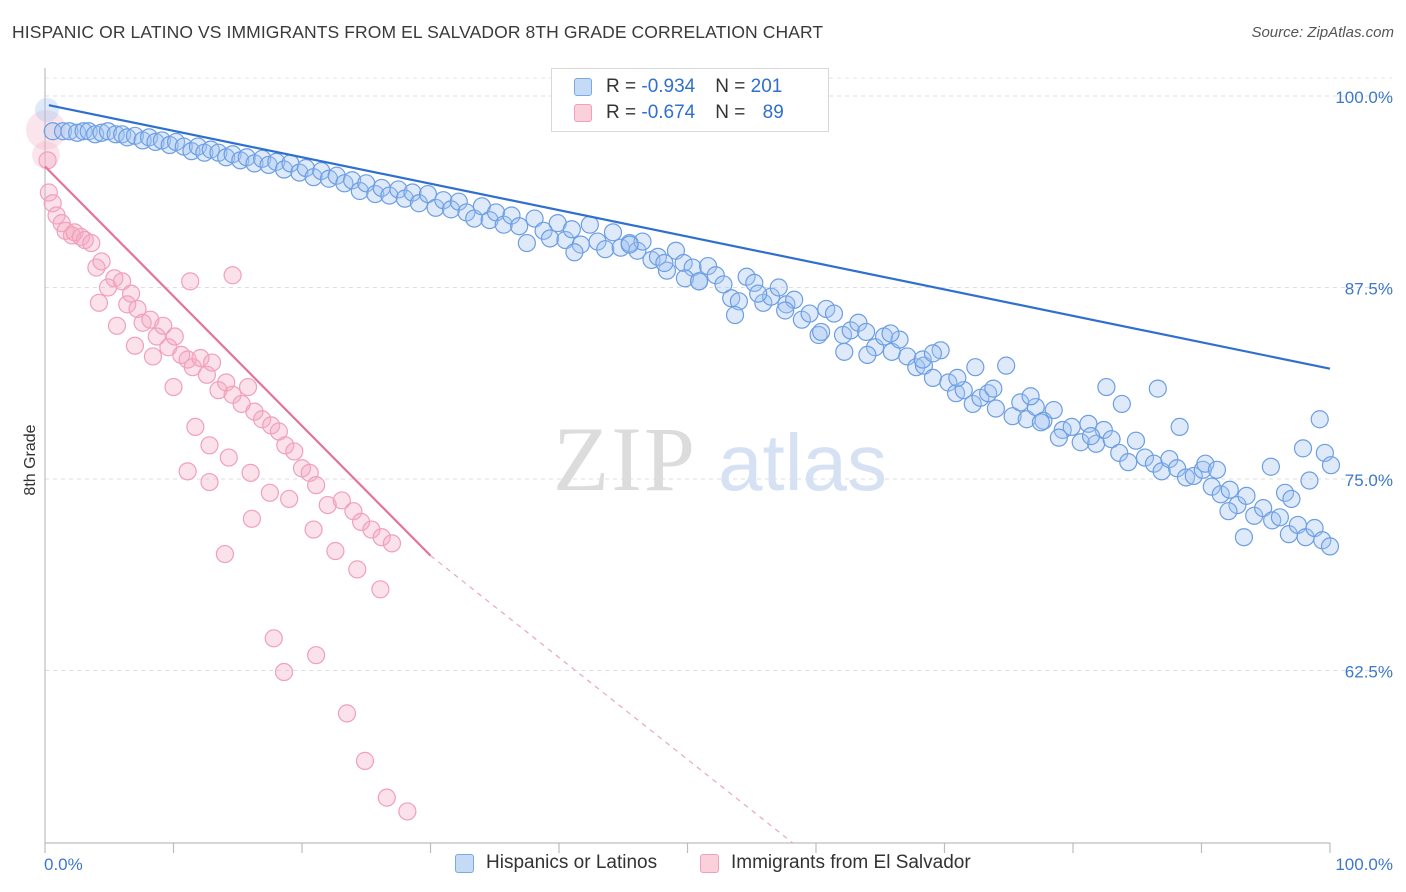 The width and height of the screenshot is (1406, 892). I want to click on legend-n-value: 201, so click(766, 86).